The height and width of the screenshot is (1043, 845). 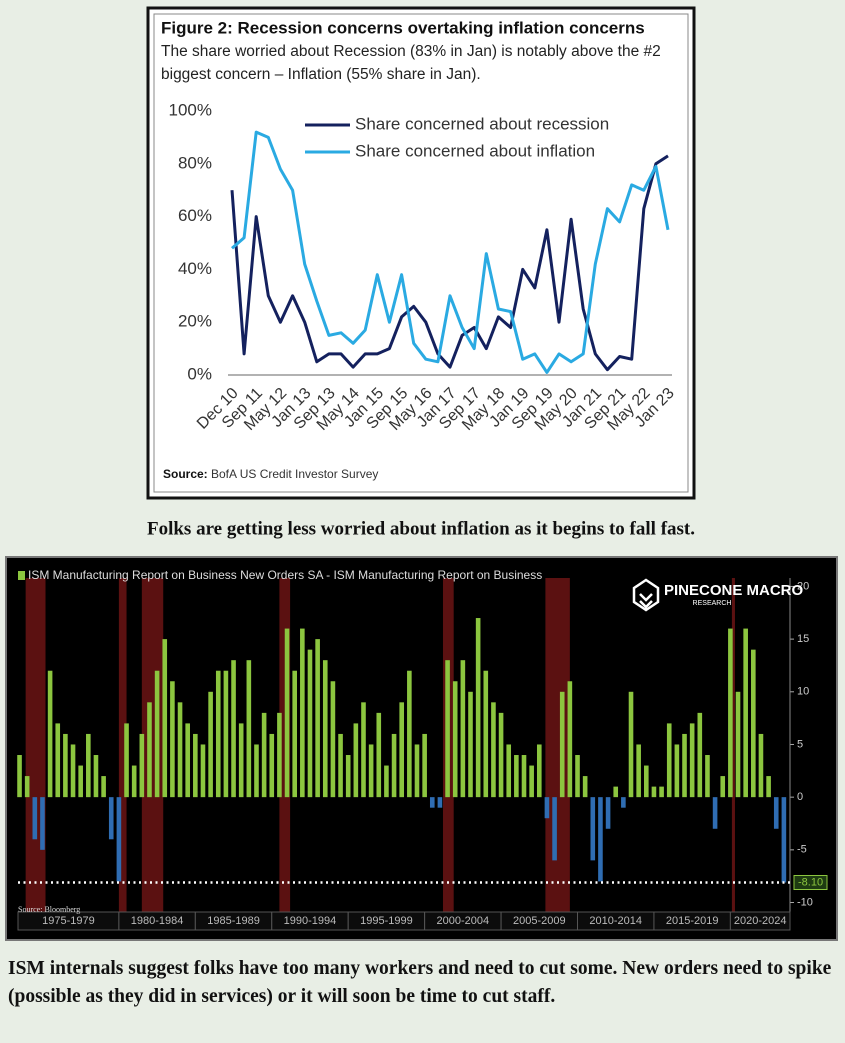 I want to click on x-tick-label: 2020-2024, so click(x=760, y=921).